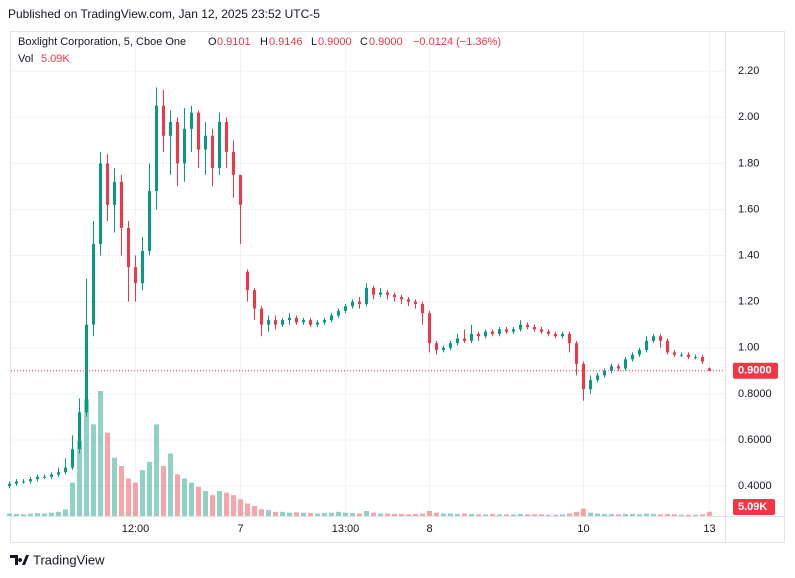 The width and height of the screenshot is (795, 578). I want to click on y-tick-label: 1.20, so click(748, 302).